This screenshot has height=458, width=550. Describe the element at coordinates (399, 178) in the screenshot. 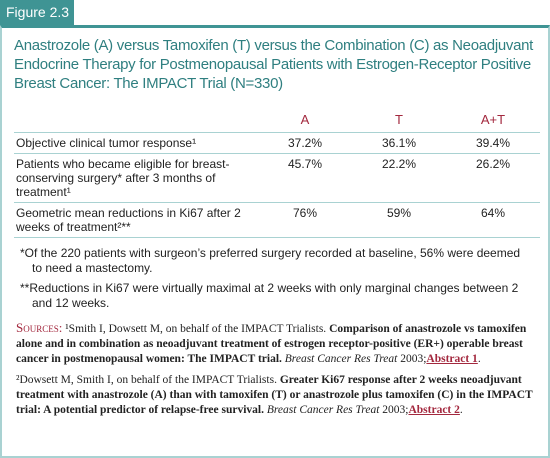

I see `cell: 22.2%` at that location.